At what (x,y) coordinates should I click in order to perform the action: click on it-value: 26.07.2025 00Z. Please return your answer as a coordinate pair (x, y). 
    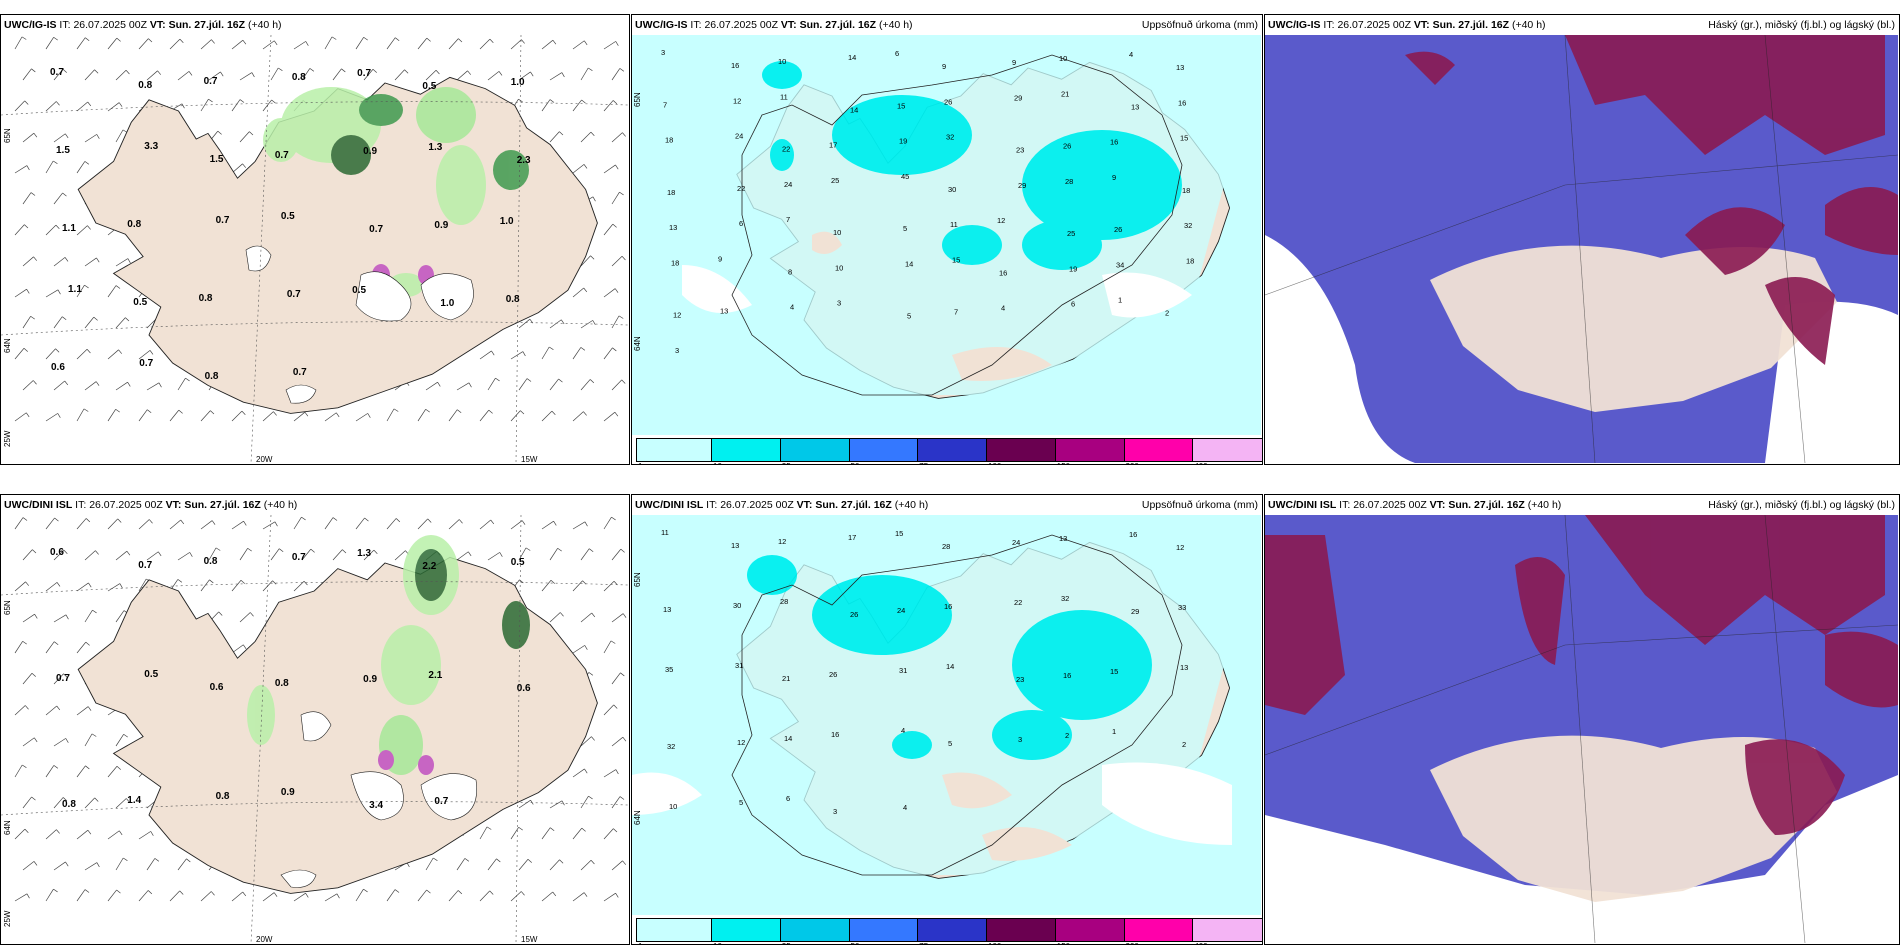
    Looking at the image, I should click on (741, 25).